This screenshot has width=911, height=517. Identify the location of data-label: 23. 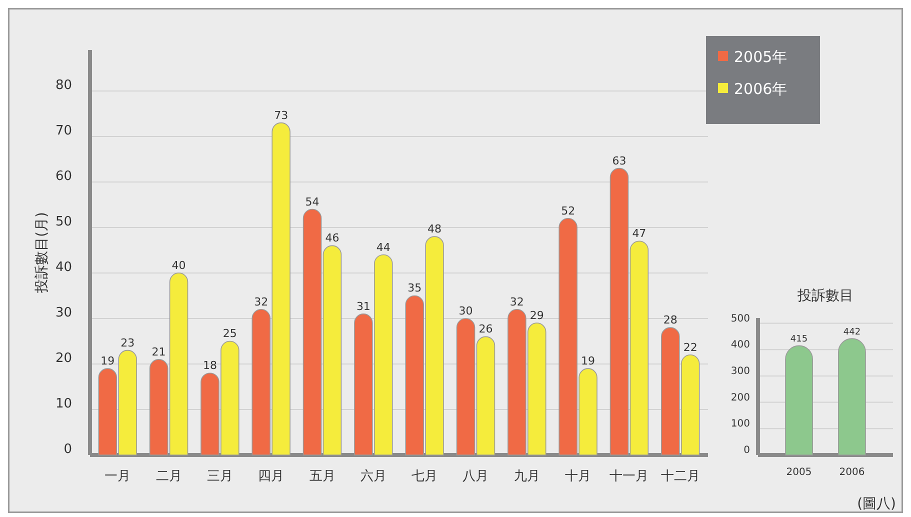
(127, 343).